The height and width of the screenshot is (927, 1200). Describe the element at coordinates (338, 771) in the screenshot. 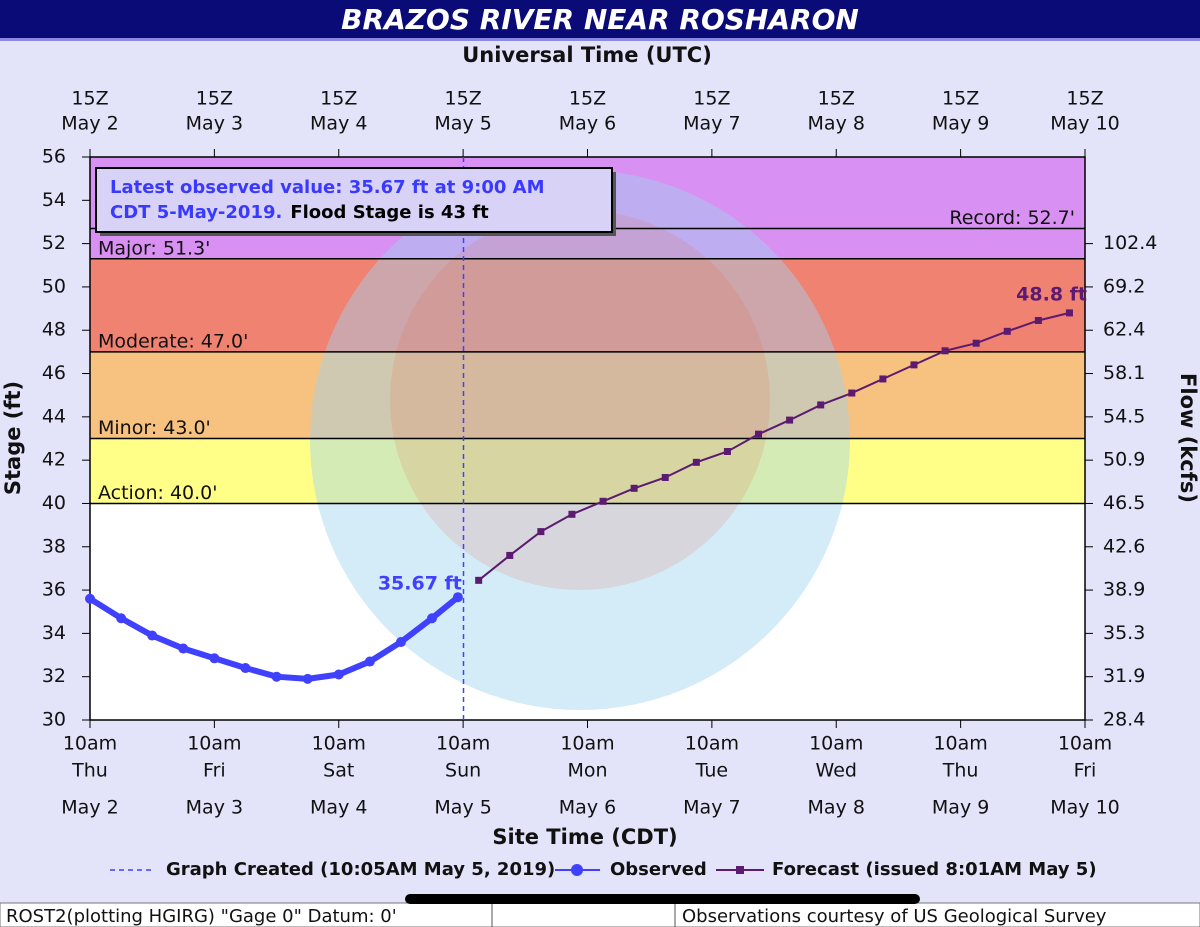

I see `x-tick-weekday: Sat` at that location.